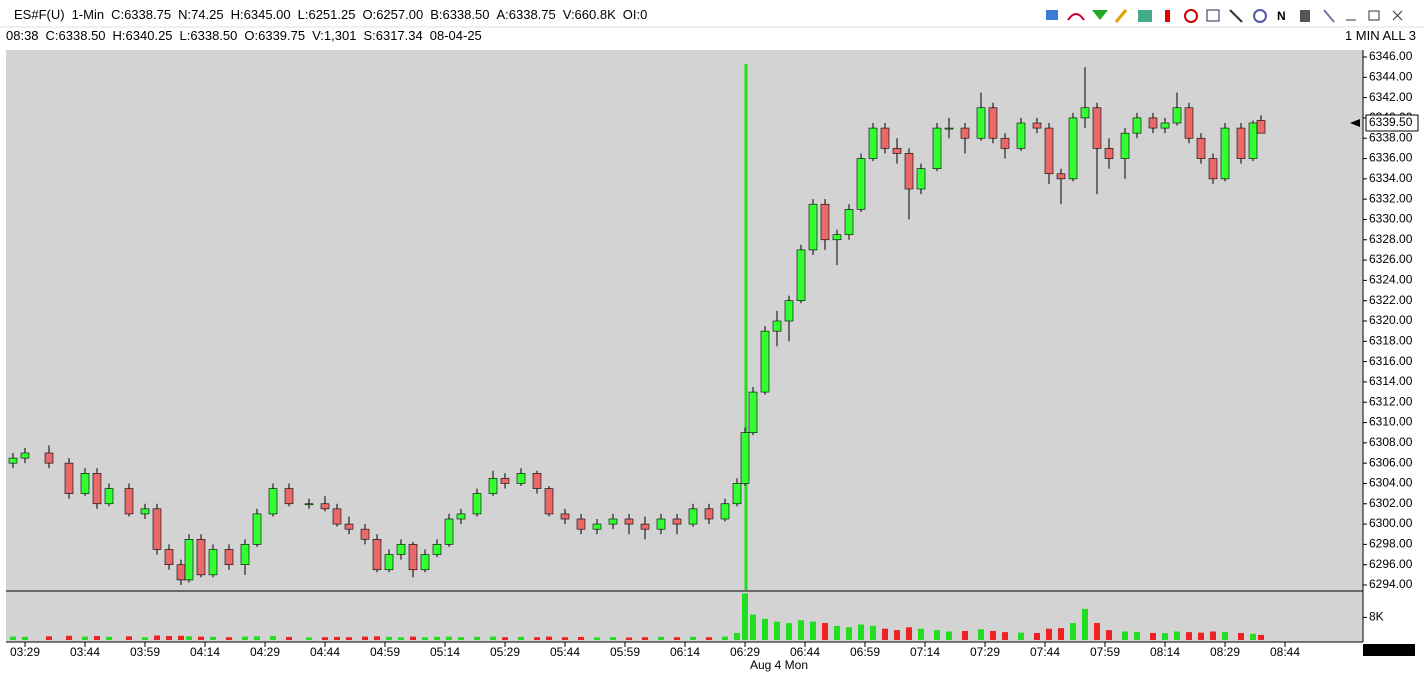 This screenshot has height=681, width=1424. What do you see at coordinates (22, 35) in the screenshot?
I see `bar-info-field: 08:38` at bounding box center [22, 35].